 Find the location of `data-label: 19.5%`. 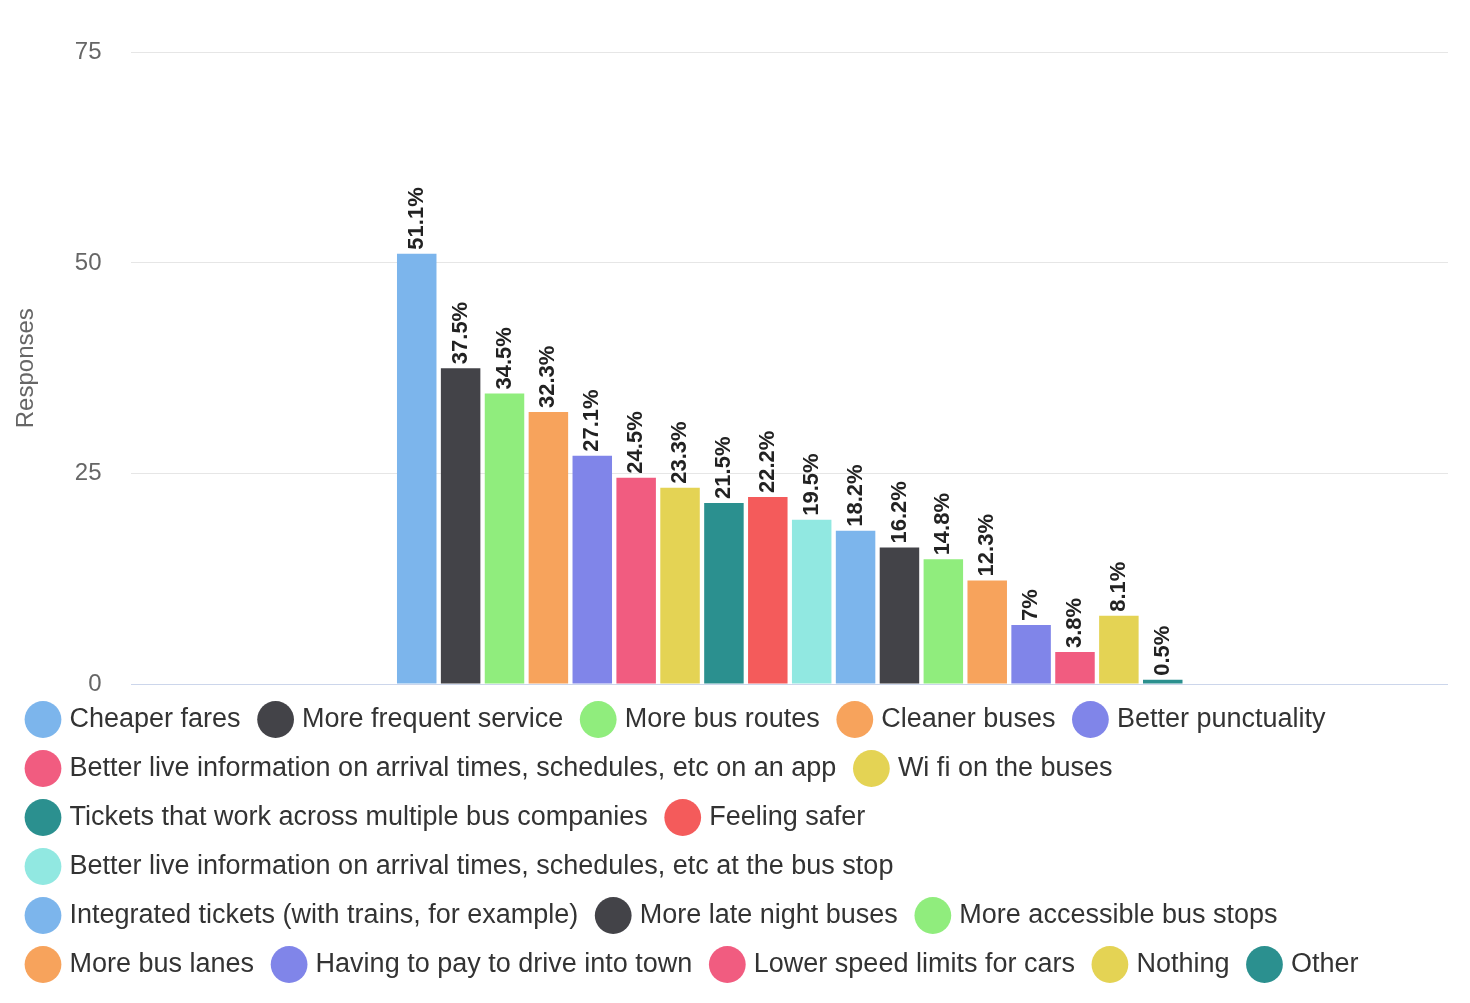

data-label: 19.5% is located at coordinates (810, 484).